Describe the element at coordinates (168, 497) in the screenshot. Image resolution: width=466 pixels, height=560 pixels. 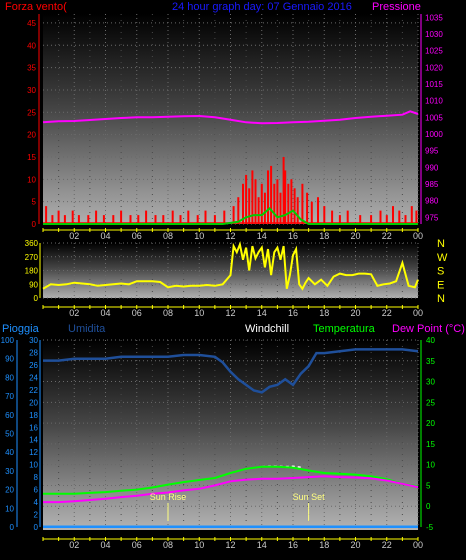
I see `sunrise-label: Sun Rise` at that location.